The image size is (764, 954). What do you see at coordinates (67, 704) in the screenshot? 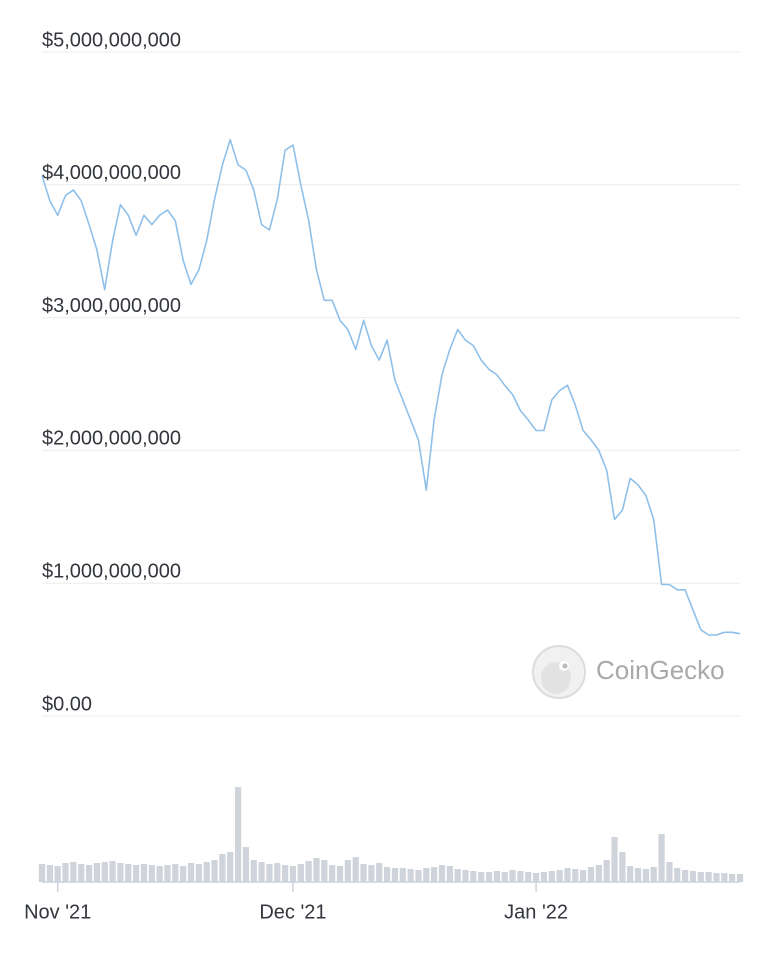
I see `y-tick-label: $0.00` at bounding box center [67, 704].